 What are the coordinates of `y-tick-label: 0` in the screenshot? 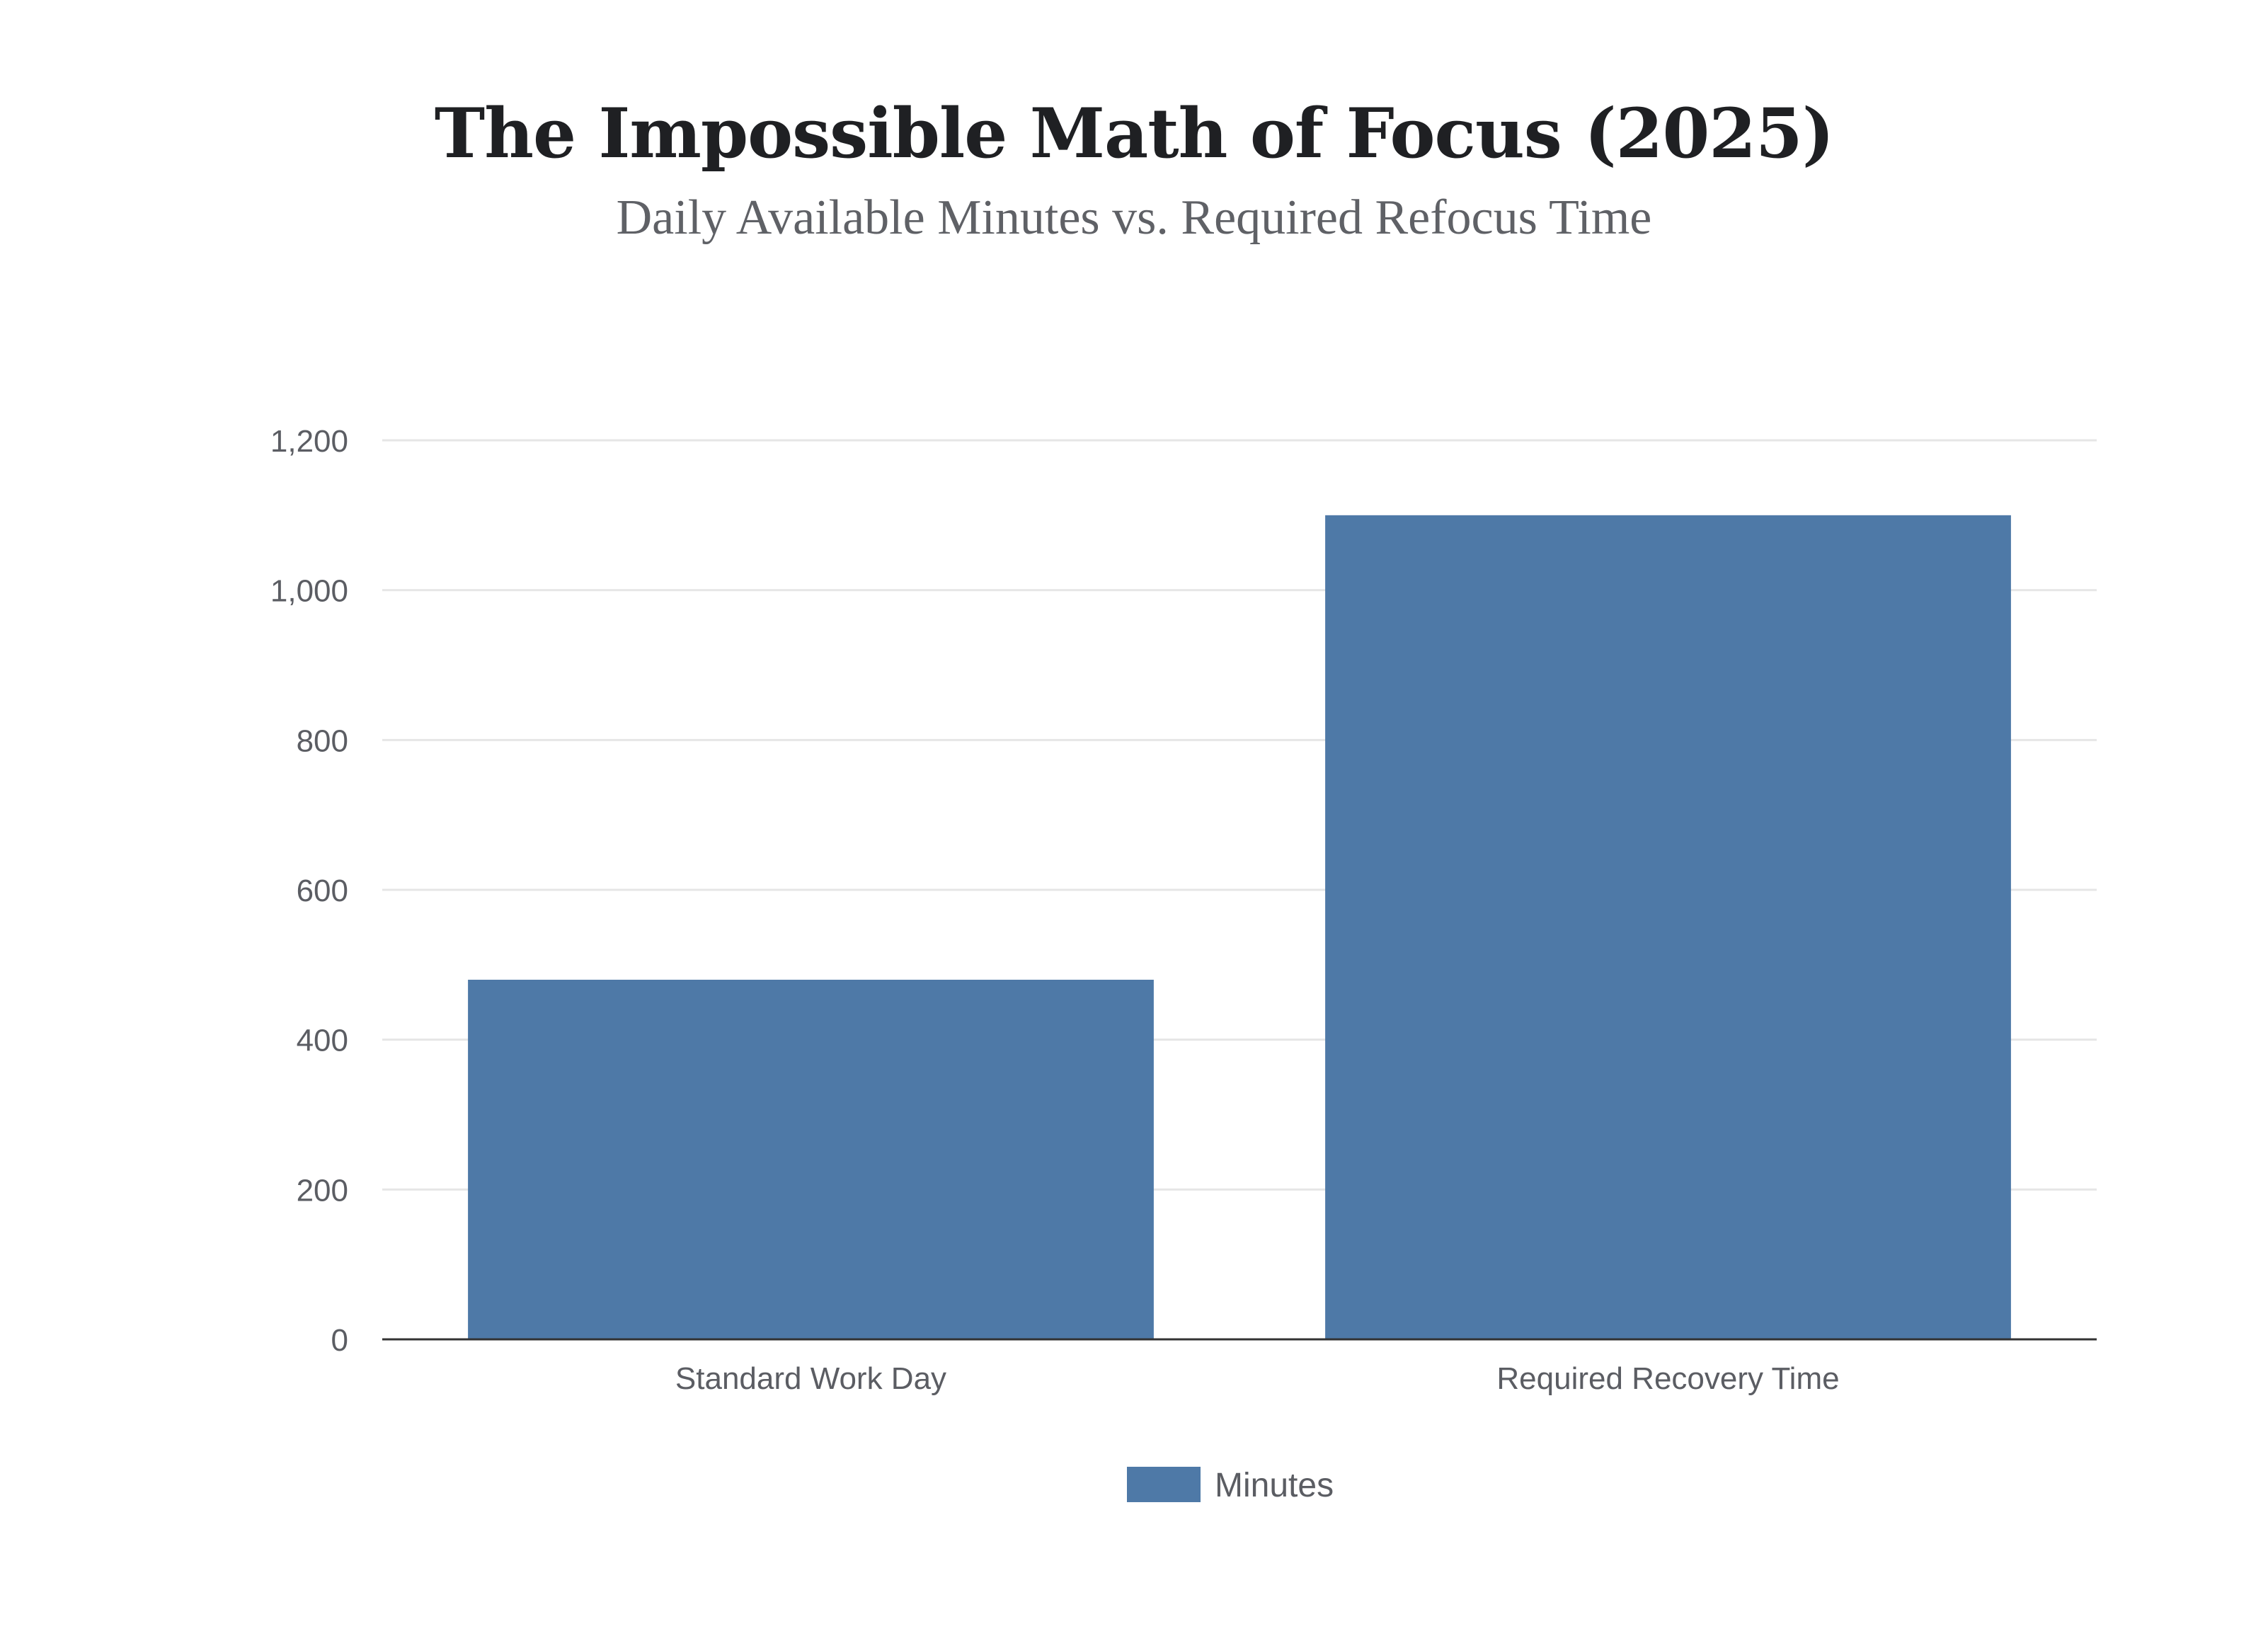 It's located at (339, 1341).